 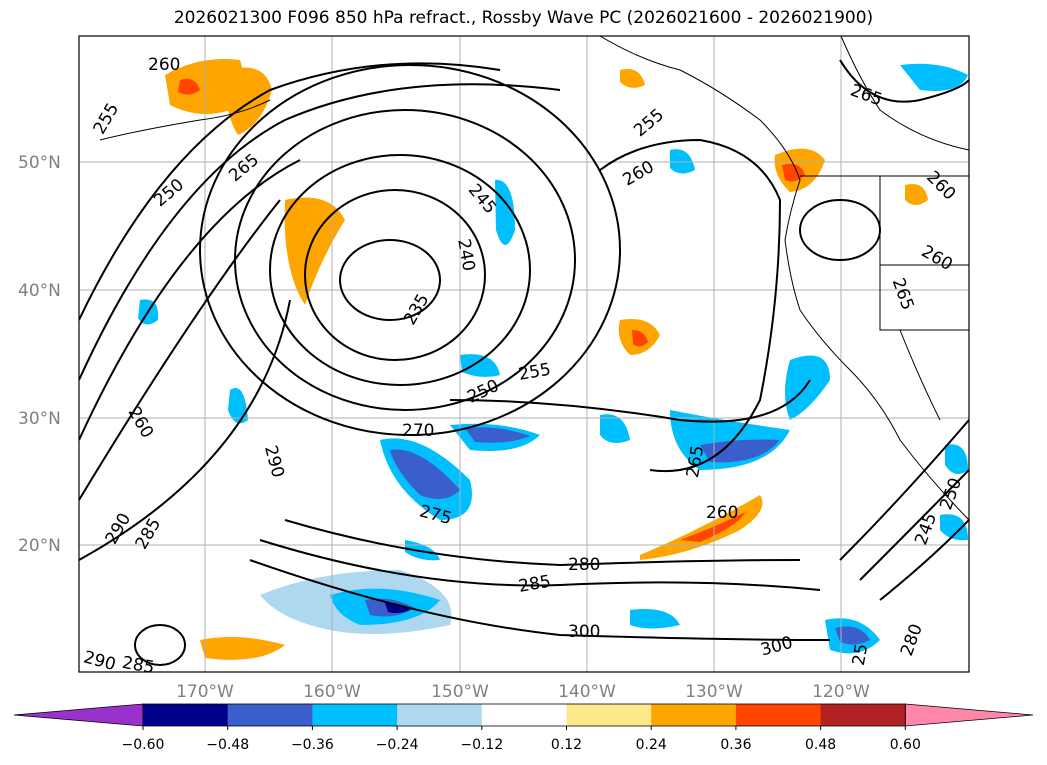 I want to click on colorbar-tick-label: −0.36, so click(x=312, y=745).